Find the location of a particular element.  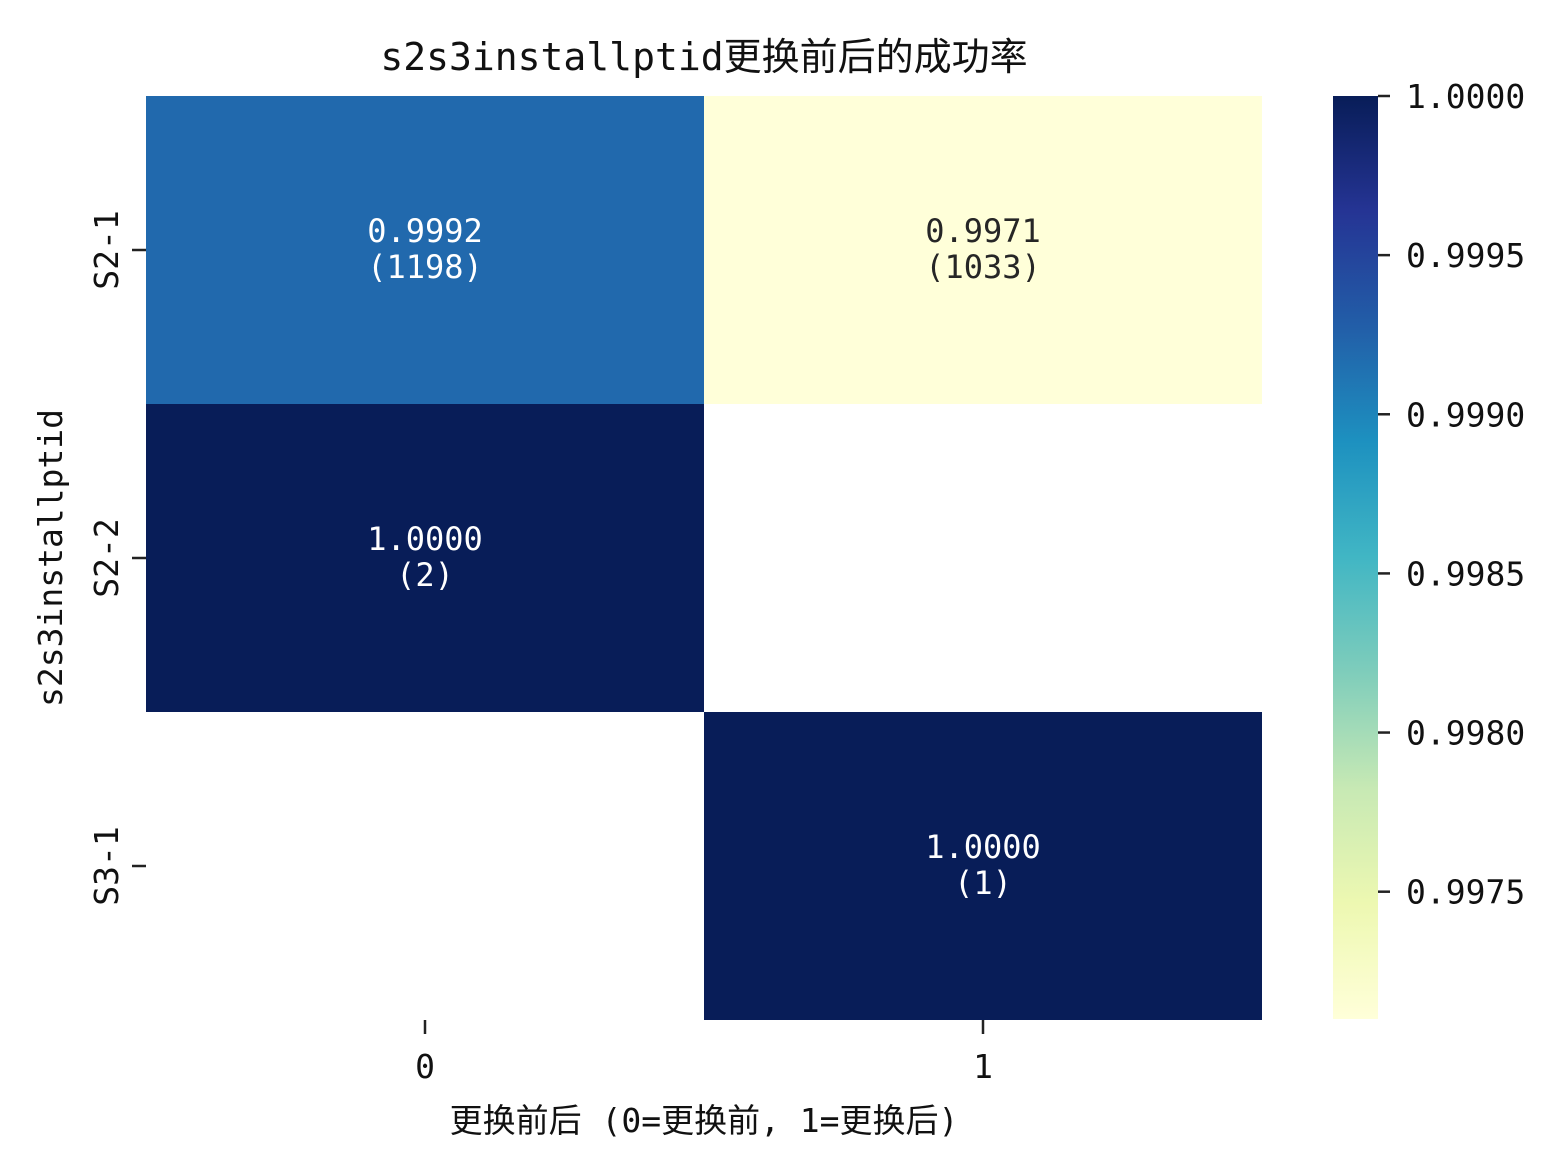

y-axis-label: s2s3installptid is located at coordinates (50, 558).